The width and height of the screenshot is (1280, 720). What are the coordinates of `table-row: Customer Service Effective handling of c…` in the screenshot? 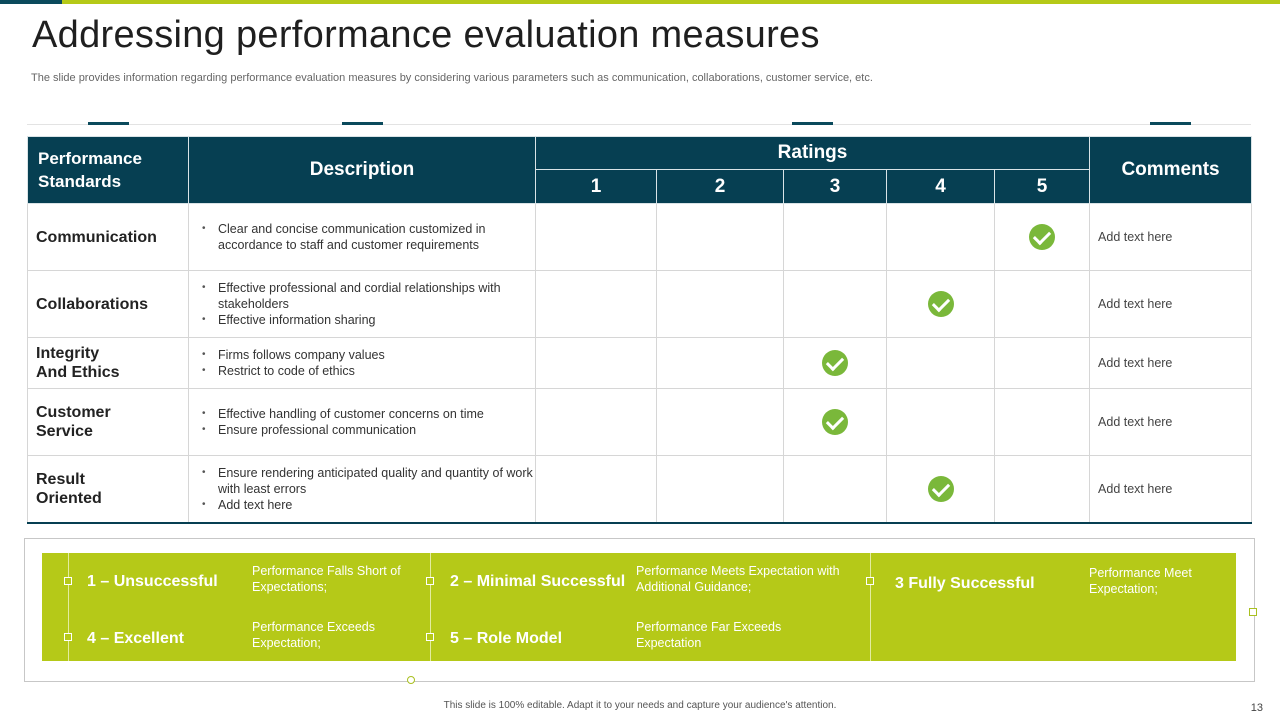 It's located at (640, 422).